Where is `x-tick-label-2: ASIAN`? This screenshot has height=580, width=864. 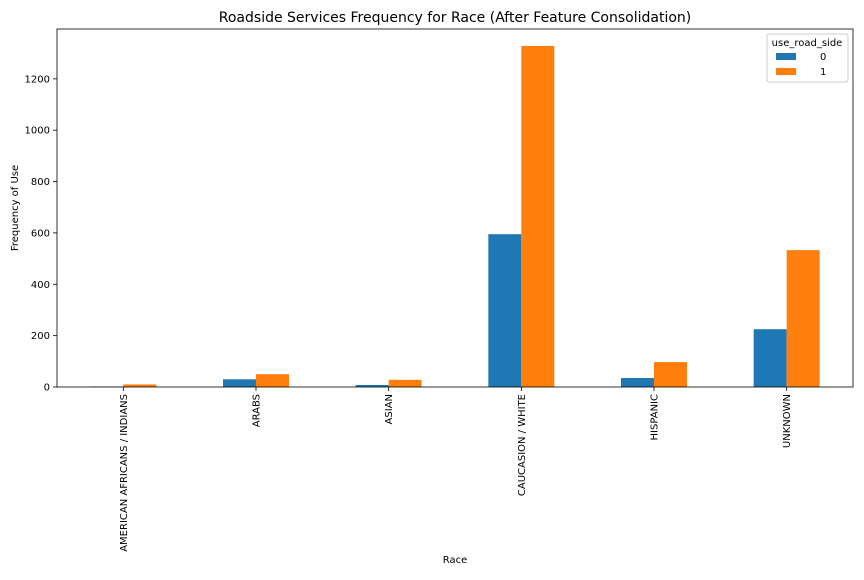
x-tick-label-2: ASIAN is located at coordinates (389, 409).